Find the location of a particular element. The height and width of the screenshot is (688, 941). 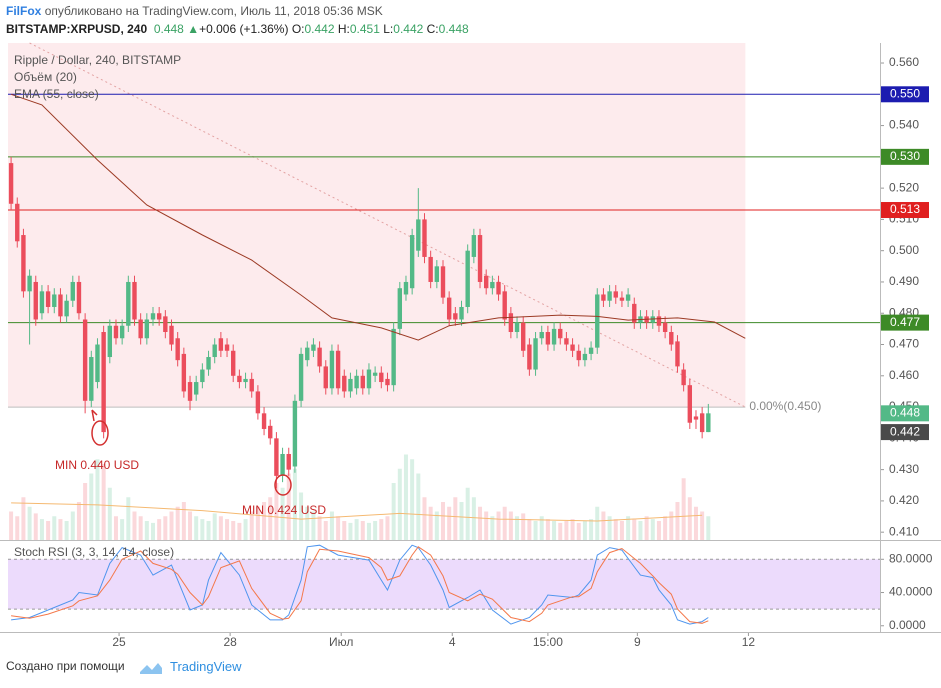

fib-label: 0.00%(0.450) is located at coordinates (785, 406).